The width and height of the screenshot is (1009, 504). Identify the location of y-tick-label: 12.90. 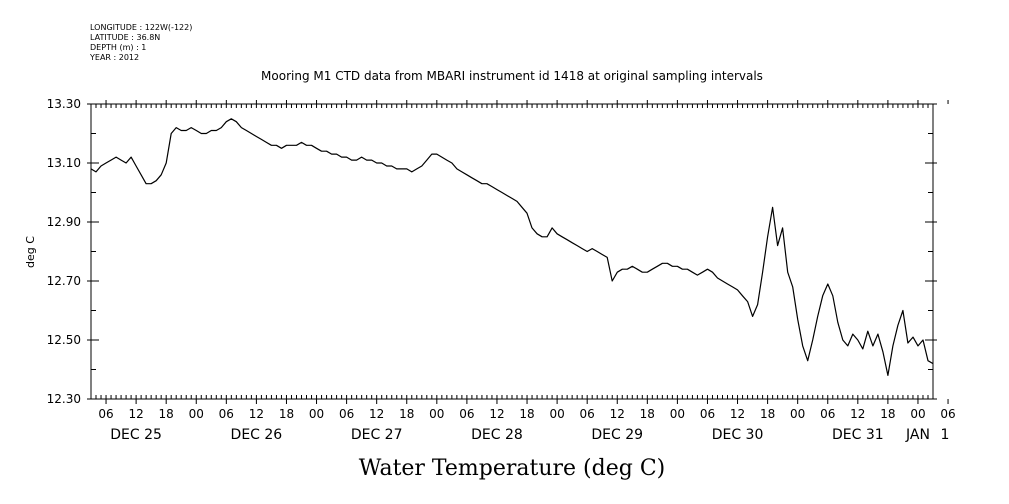
(64, 222).